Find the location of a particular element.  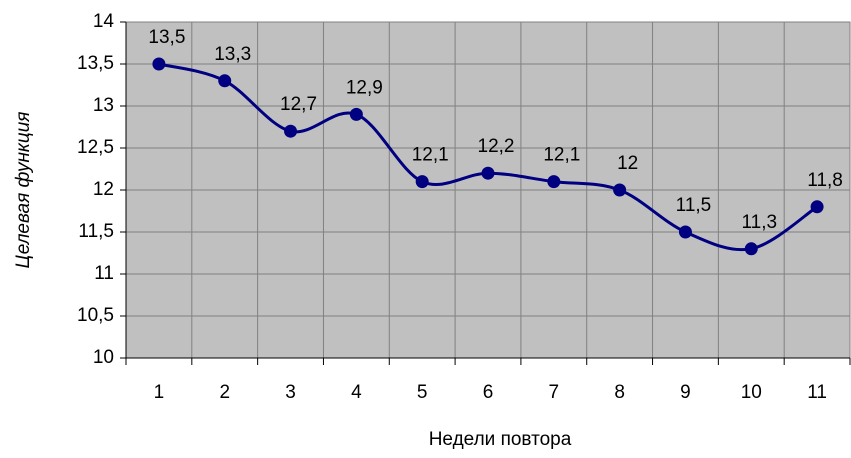

y-axis-title: Целевая функция is located at coordinates (23, 190).